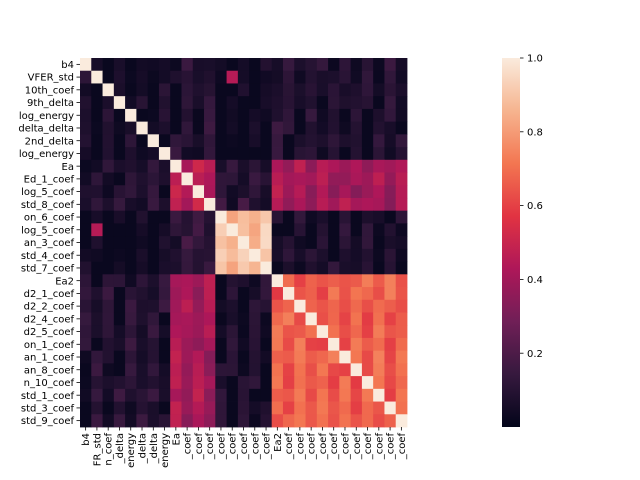 Image resolution: width=640 pixels, height=480 pixels. Describe the element at coordinates (535, 354) in the screenshot. I see `colorbar-tick-label: 0.2` at that location.